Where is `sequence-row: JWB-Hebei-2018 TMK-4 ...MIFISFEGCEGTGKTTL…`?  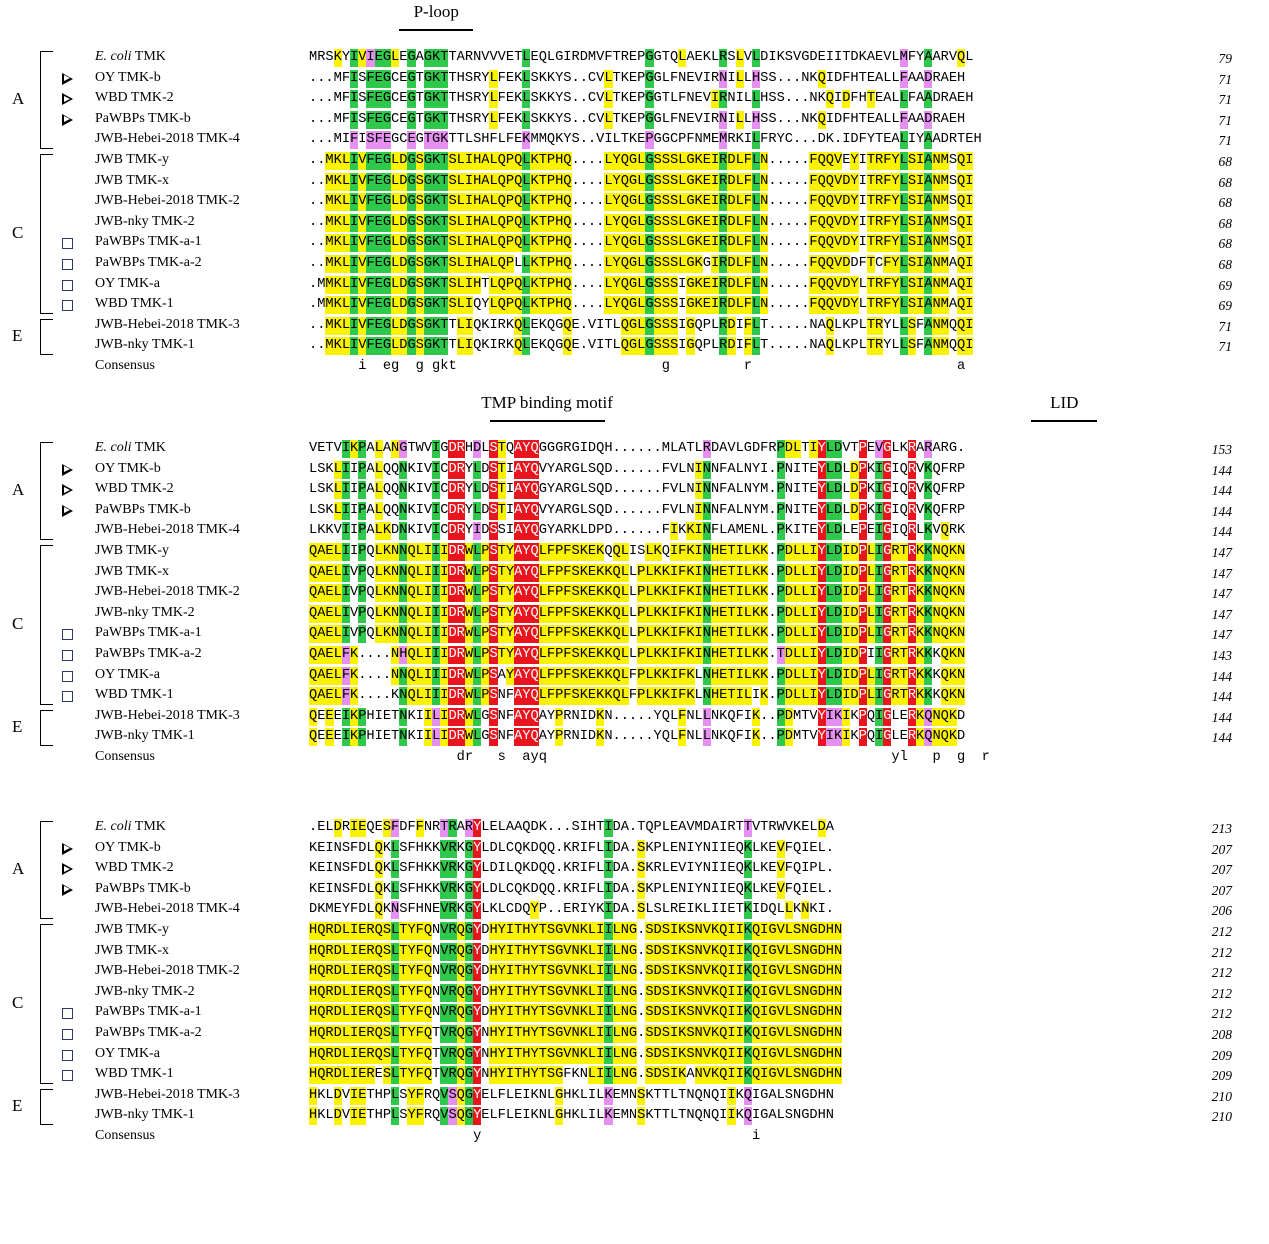
sequence-row: JWB-Hebei-2018 TMK-4 ...MIFISFEGCEGTGKTTL… is located at coordinates (634, 140).